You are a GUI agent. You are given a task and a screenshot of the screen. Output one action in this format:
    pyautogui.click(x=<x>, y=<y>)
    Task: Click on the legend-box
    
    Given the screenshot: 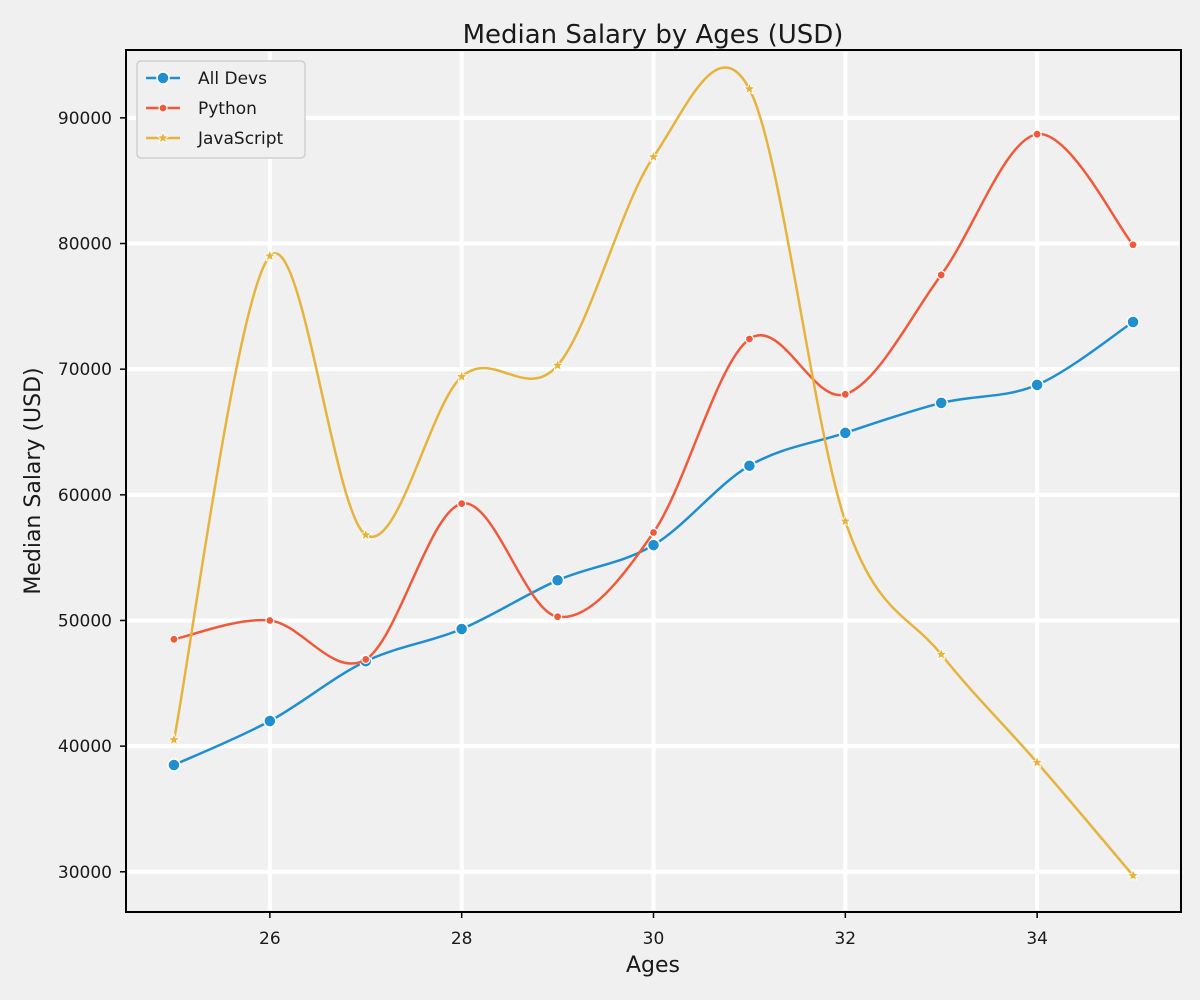 What is the action you would take?
    pyautogui.click(x=221, y=109)
    